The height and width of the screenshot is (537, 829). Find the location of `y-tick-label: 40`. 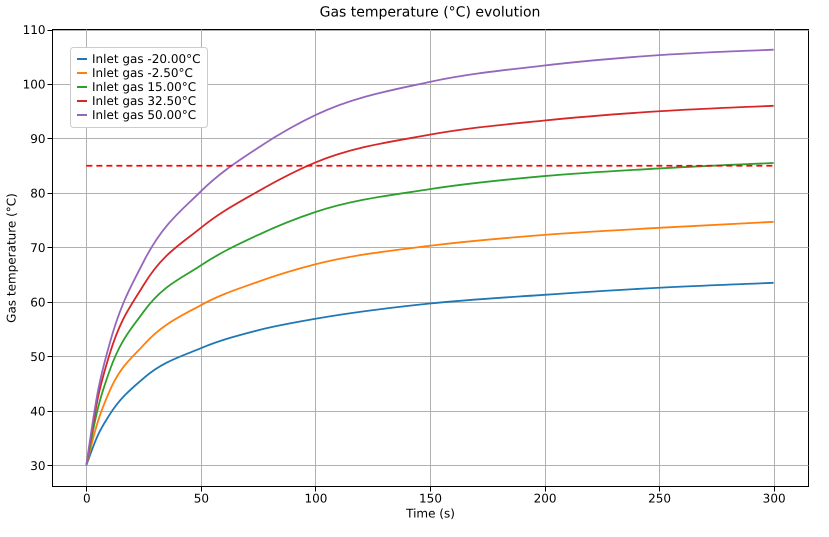

y-tick-label: 40 is located at coordinates (38, 411).